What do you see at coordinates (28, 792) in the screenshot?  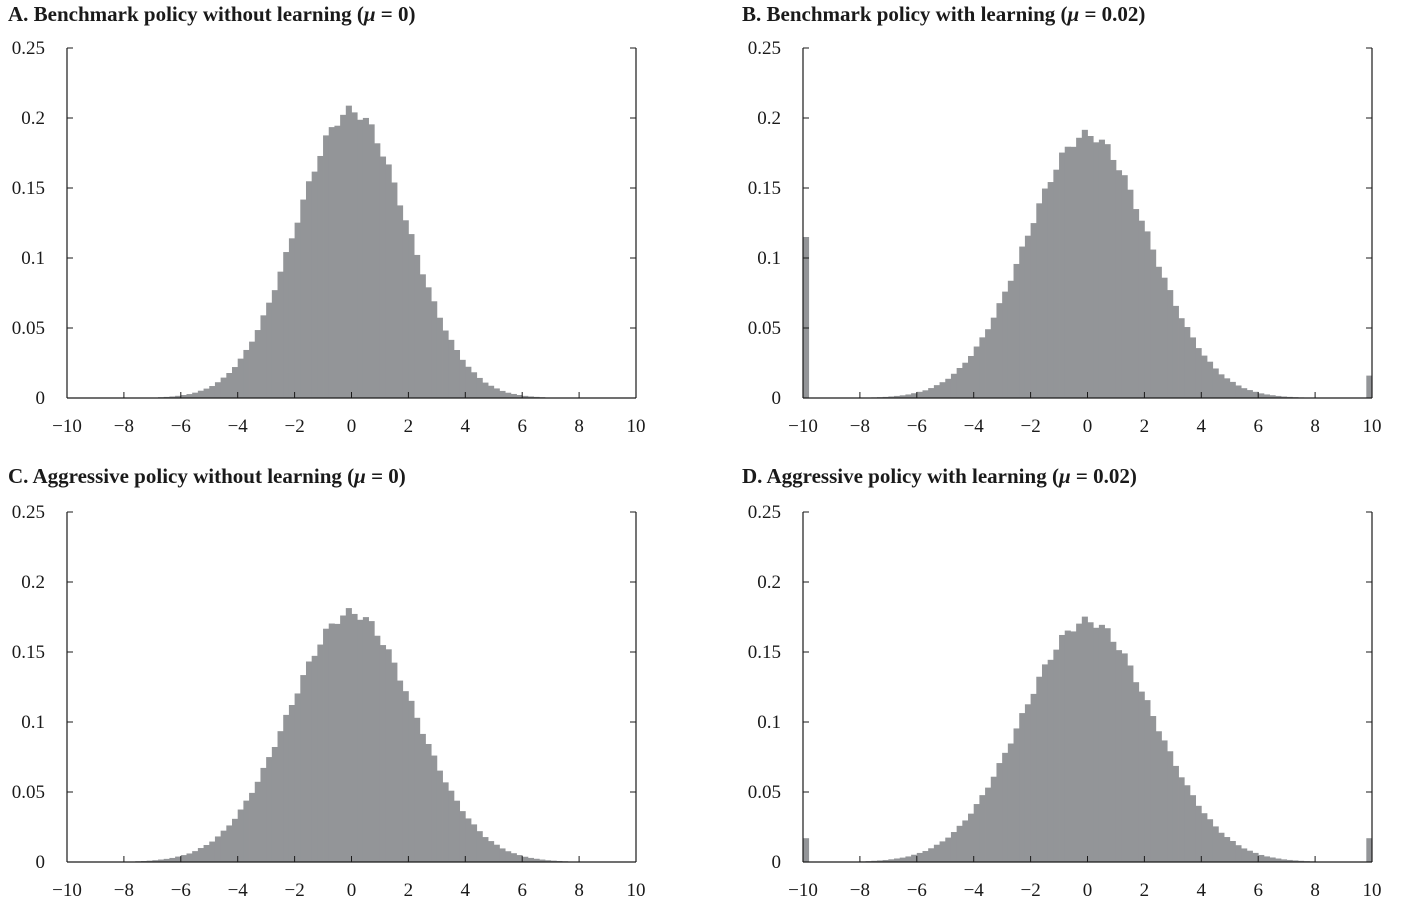 I see `y-tick-label: 0.05` at bounding box center [28, 792].